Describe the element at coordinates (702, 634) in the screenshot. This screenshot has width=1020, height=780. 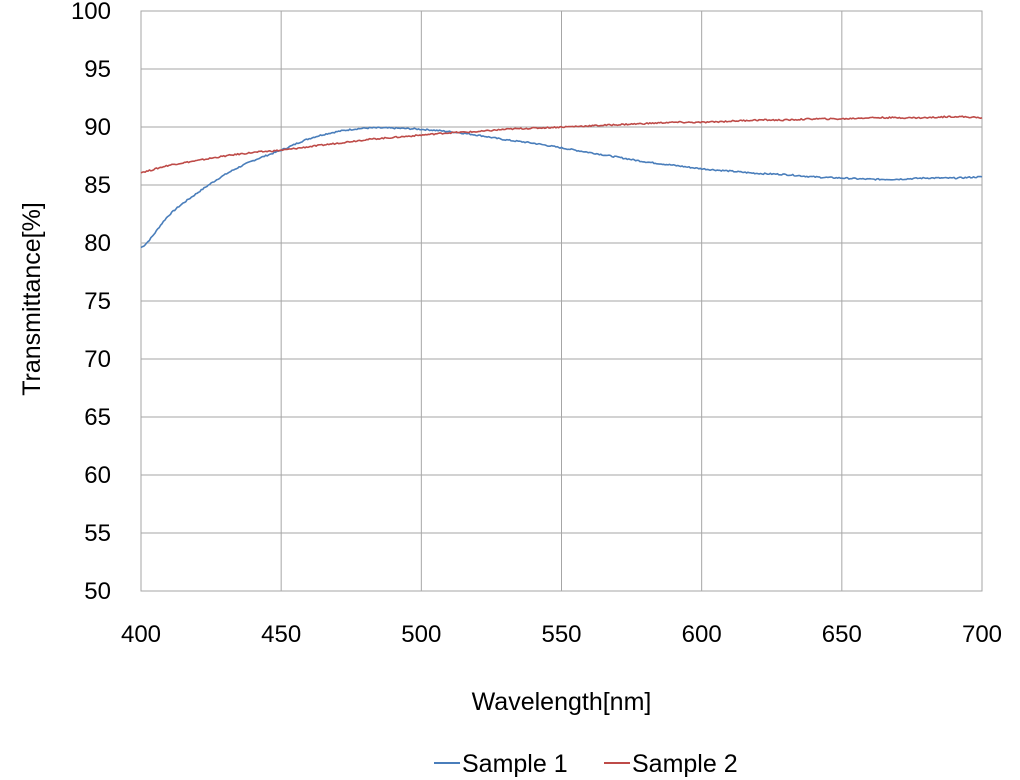
I see `x-tick-label: 600` at that location.